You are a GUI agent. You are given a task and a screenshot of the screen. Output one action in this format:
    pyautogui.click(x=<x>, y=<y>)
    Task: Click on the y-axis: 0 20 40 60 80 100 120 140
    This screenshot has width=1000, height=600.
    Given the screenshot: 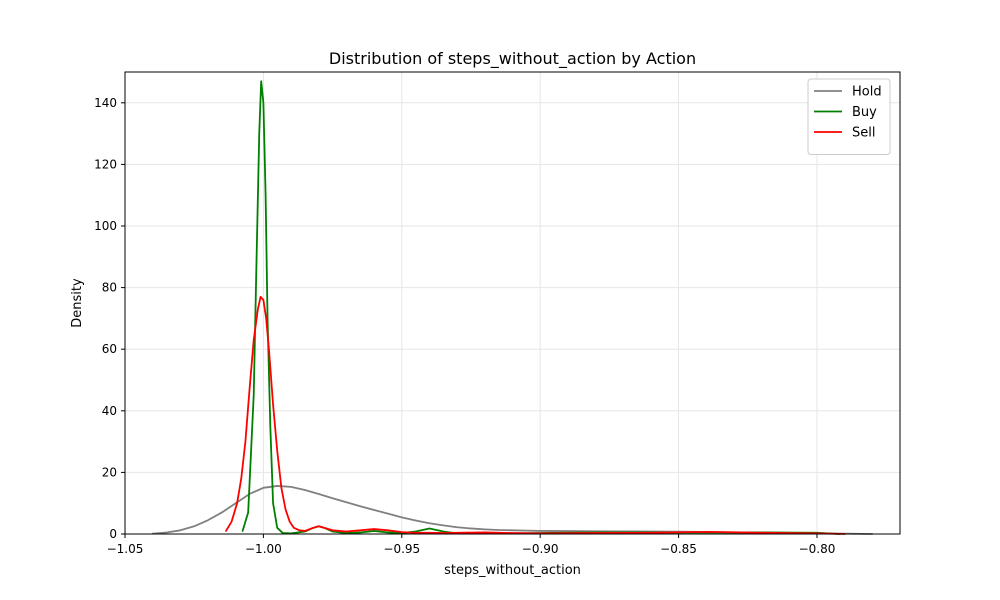 What is the action you would take?
    pyautogui.click(x=109, y=318)
    